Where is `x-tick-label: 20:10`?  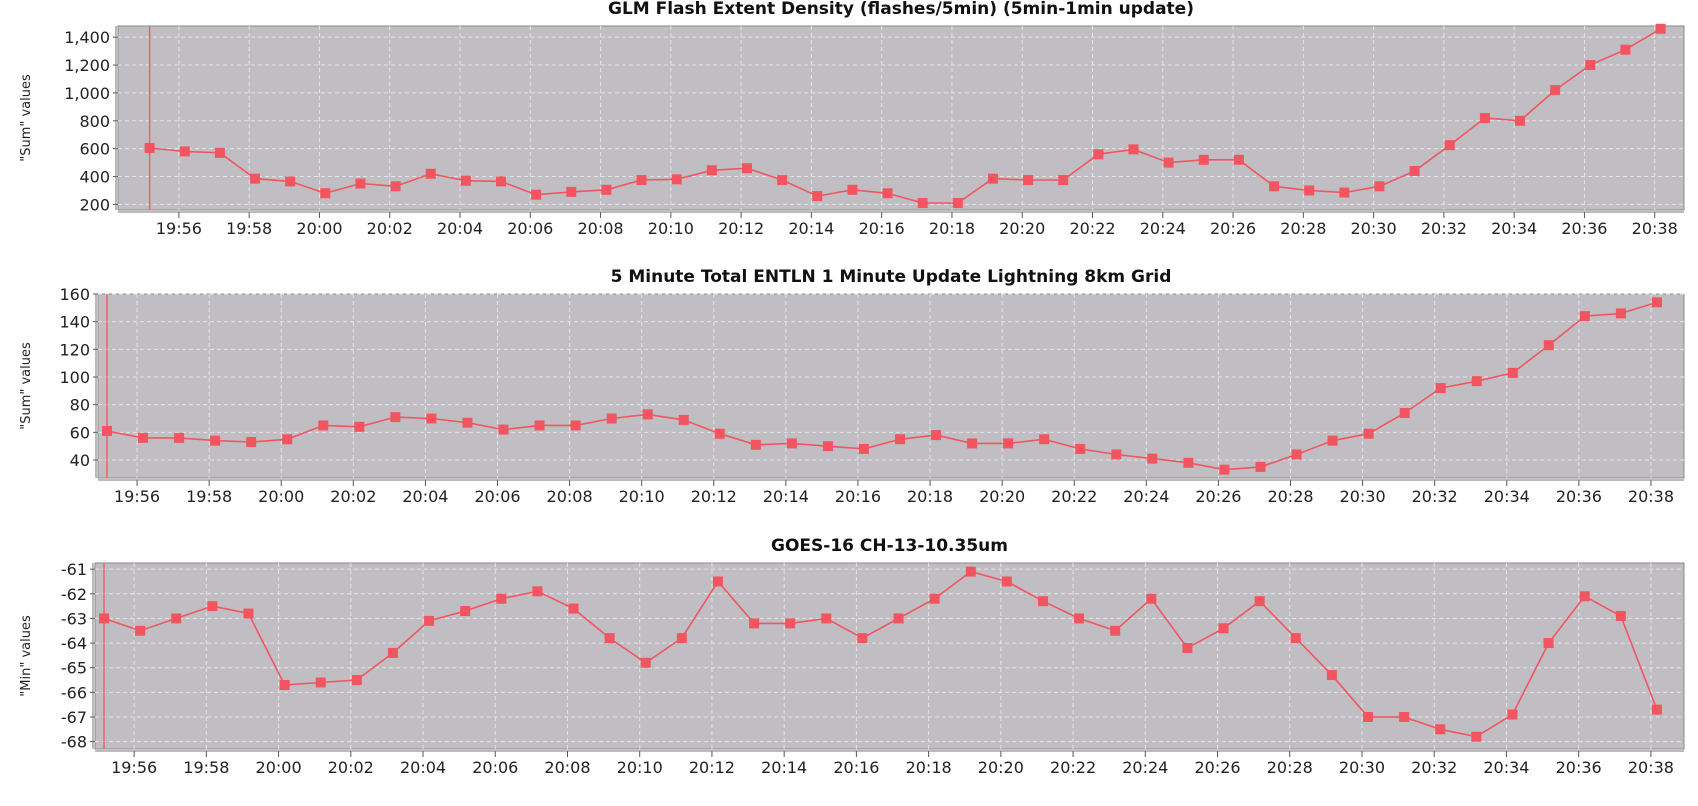 x-tick-label: 20:10 is located at coordinates (640, 767).